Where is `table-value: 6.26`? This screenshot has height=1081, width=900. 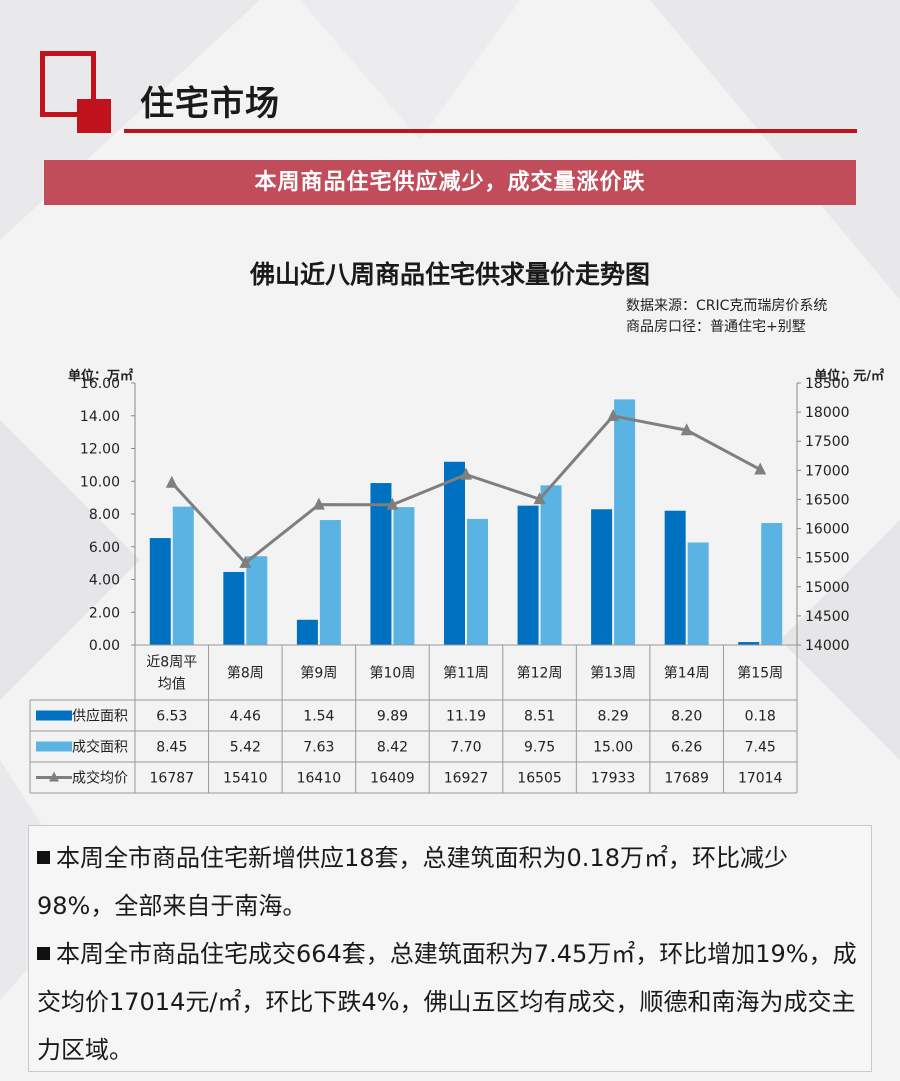
table-value: 6.26 is located at coordinates (686, 748).